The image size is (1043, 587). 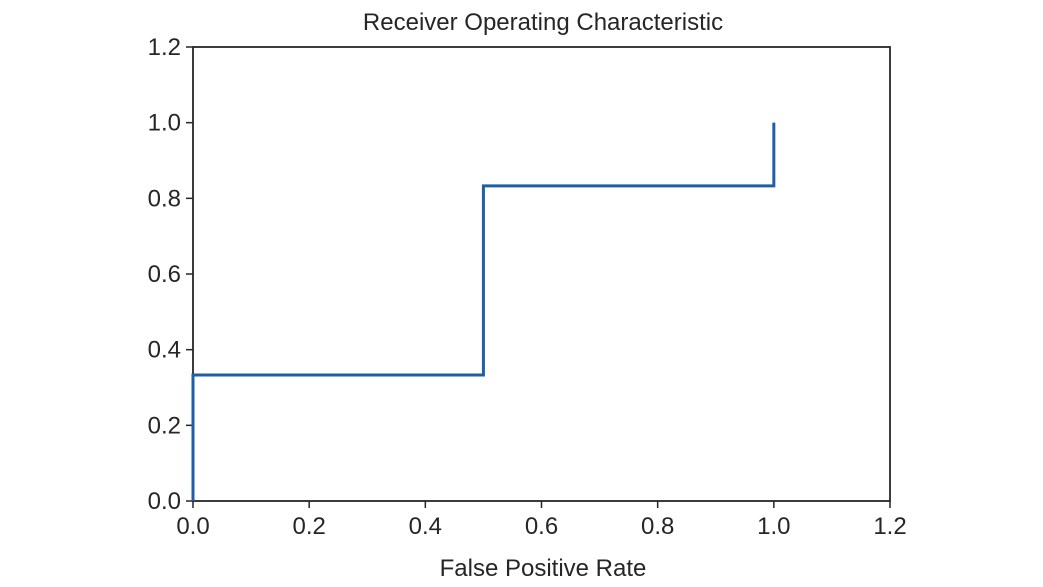 I want to click on y-tick-label: 0.4, so click(x=164, y=350).